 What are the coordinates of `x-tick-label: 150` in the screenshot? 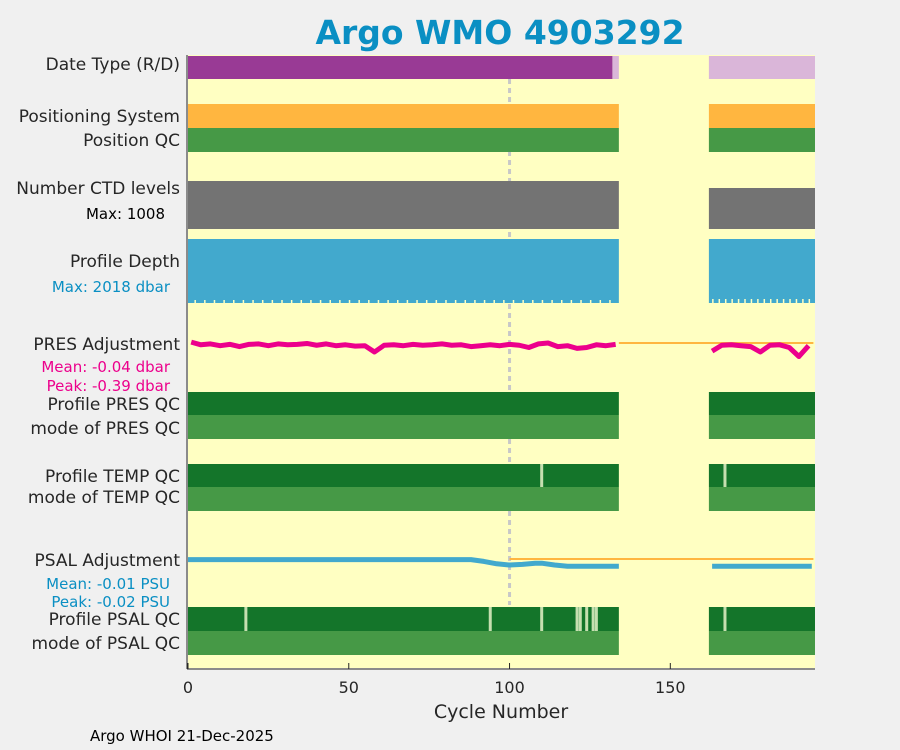 It's located at (670, 687).